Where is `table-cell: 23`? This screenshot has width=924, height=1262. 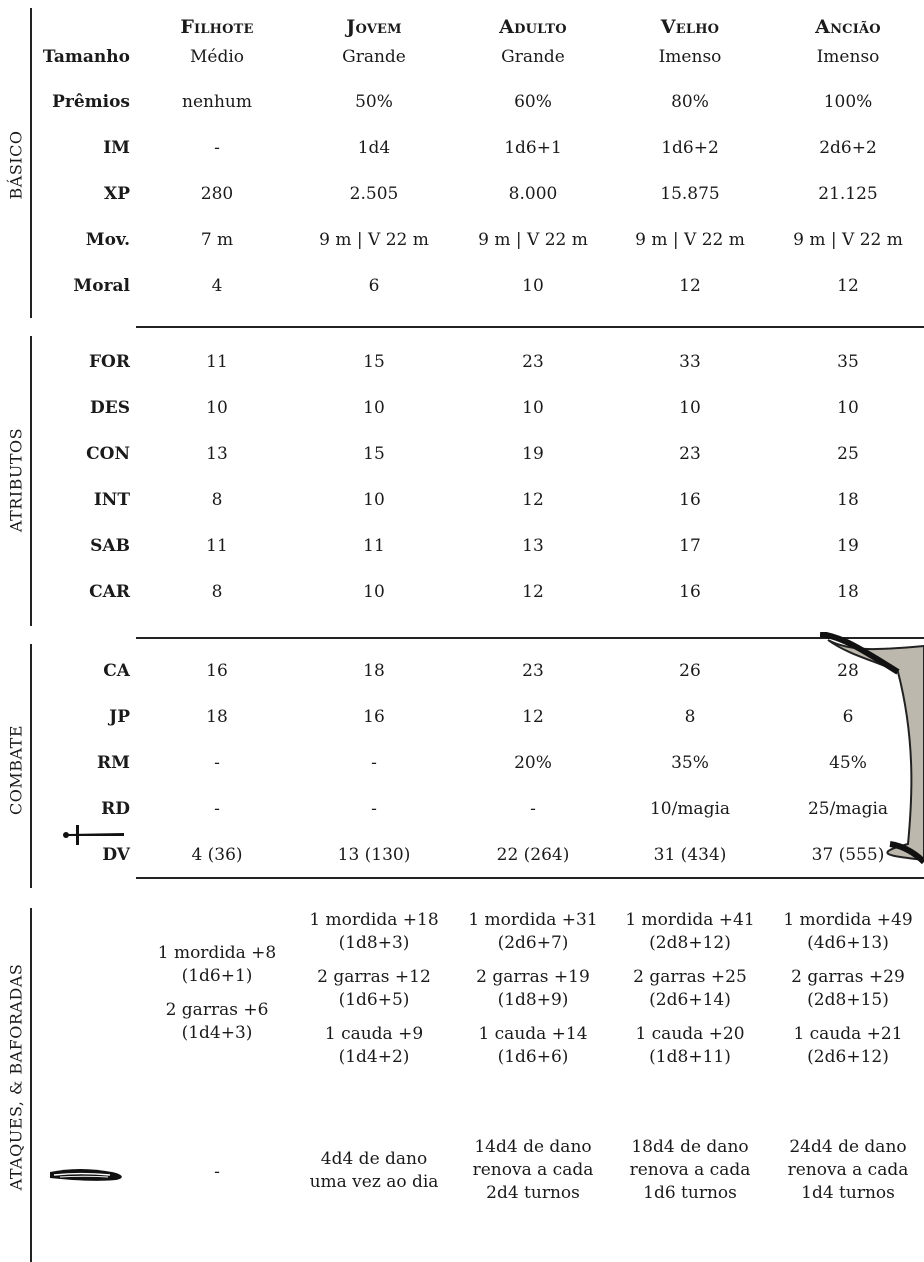
table-cell: 23 is located at coordinates (690, 454).